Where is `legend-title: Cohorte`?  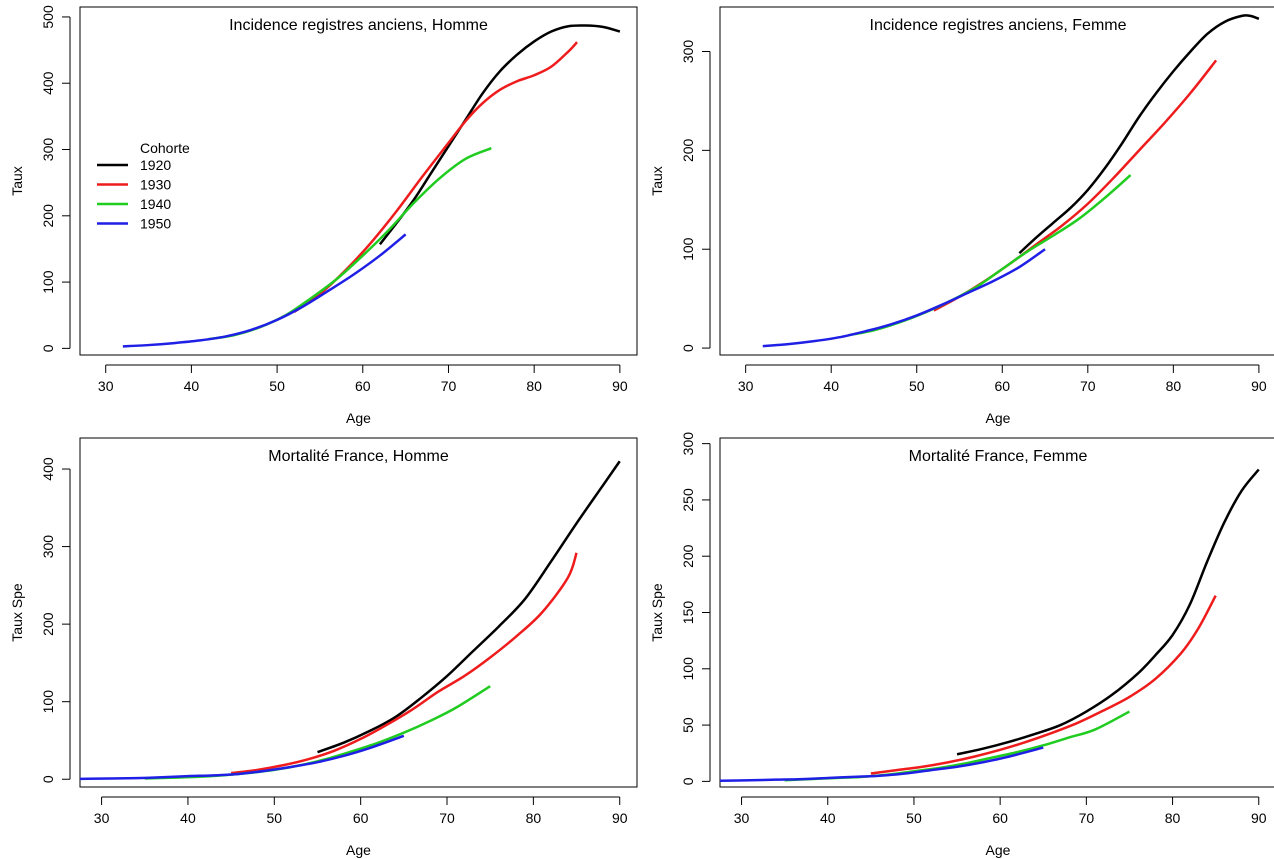
legend-title: Cohorte is located at coordinates (165, 148).